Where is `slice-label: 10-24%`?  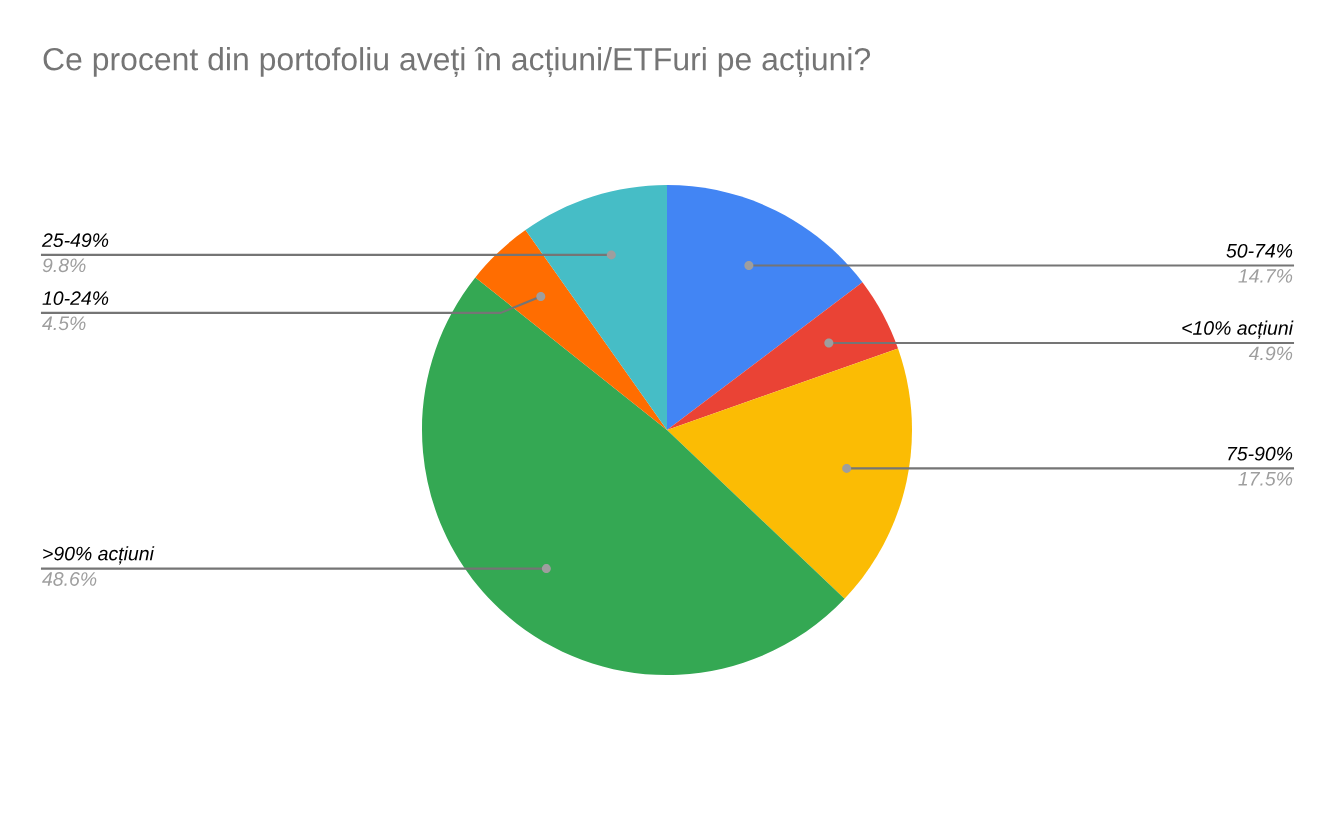 slice-label: 10-24% is located at coordinates (75, 298).